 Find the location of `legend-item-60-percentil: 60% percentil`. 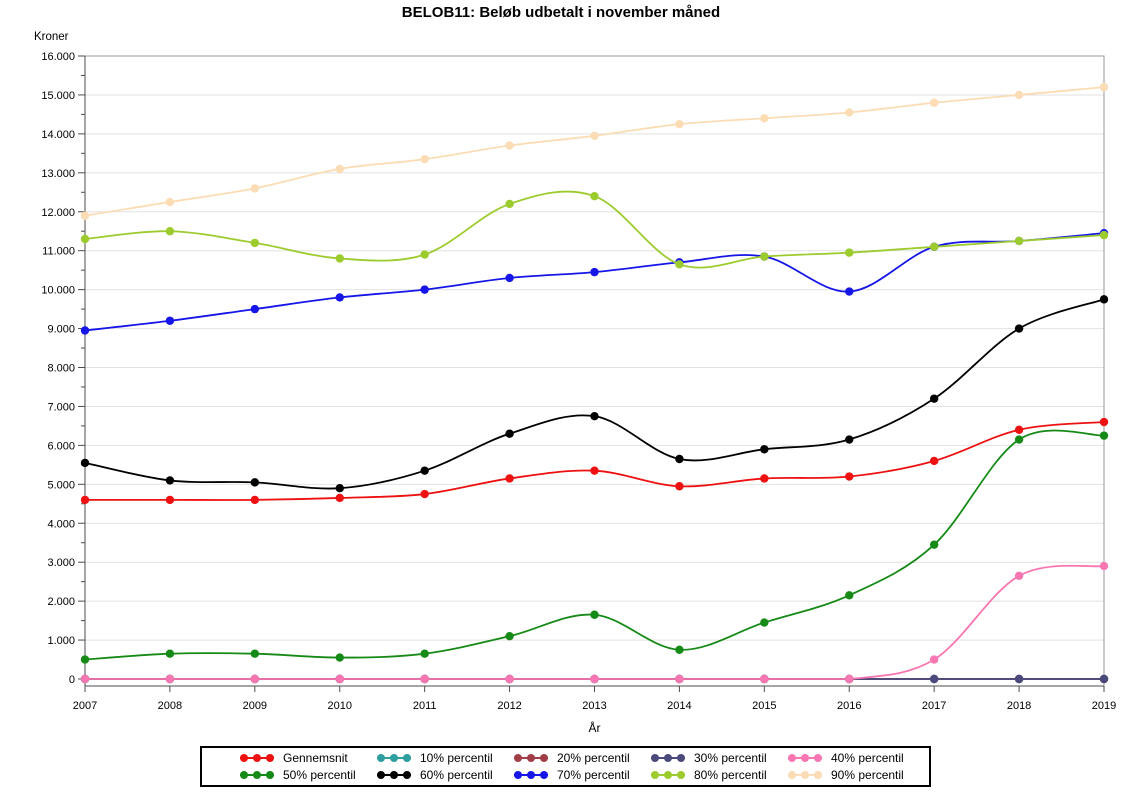

legend-item-60-percentil: 60% percentil is located at coordinates (443, 775).